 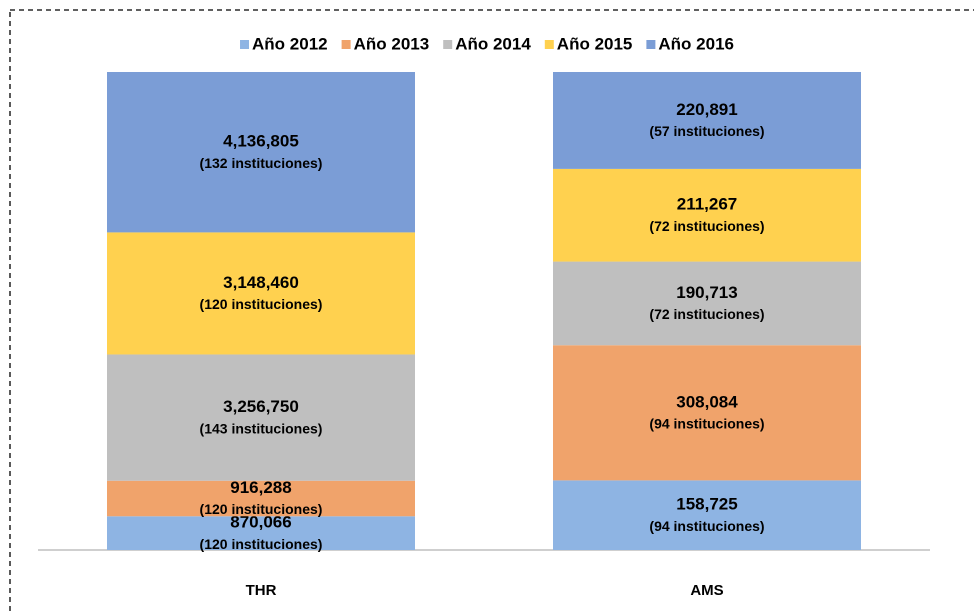 I want to click on value-label: 190,713, so click(x=706, y=292).